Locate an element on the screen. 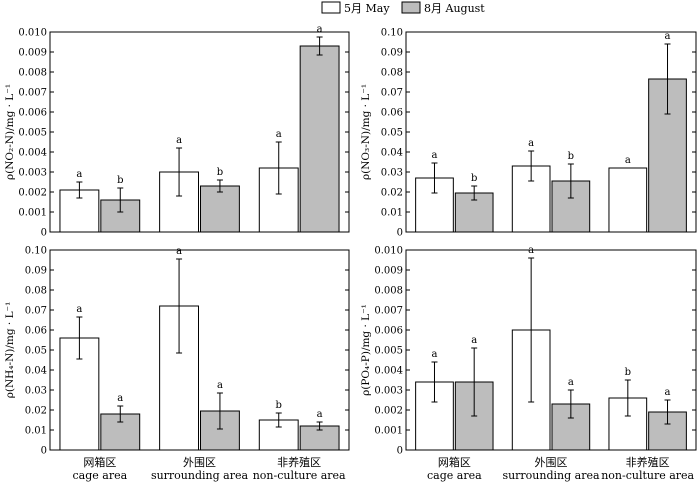  y-axis-label: ρ(NH₄-N)/mg · L⁻¹ is located at coordinates (10, 350).